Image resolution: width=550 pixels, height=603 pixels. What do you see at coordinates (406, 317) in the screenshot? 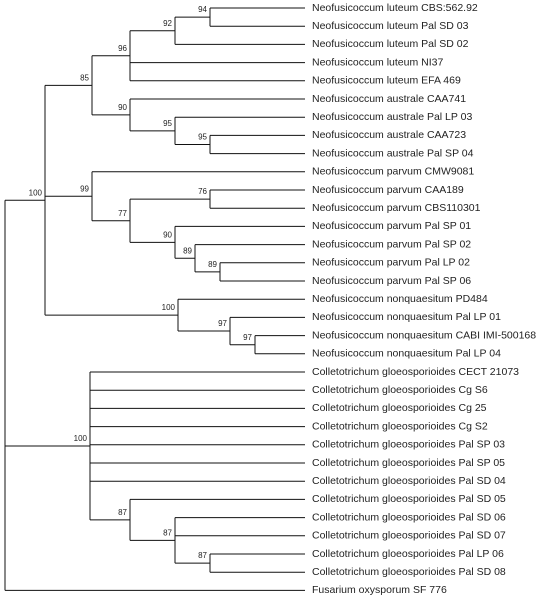
I see `leaf-label: Neofusicoccum nonquaesitum Pal LP 01` at bounding box center [406, 317].